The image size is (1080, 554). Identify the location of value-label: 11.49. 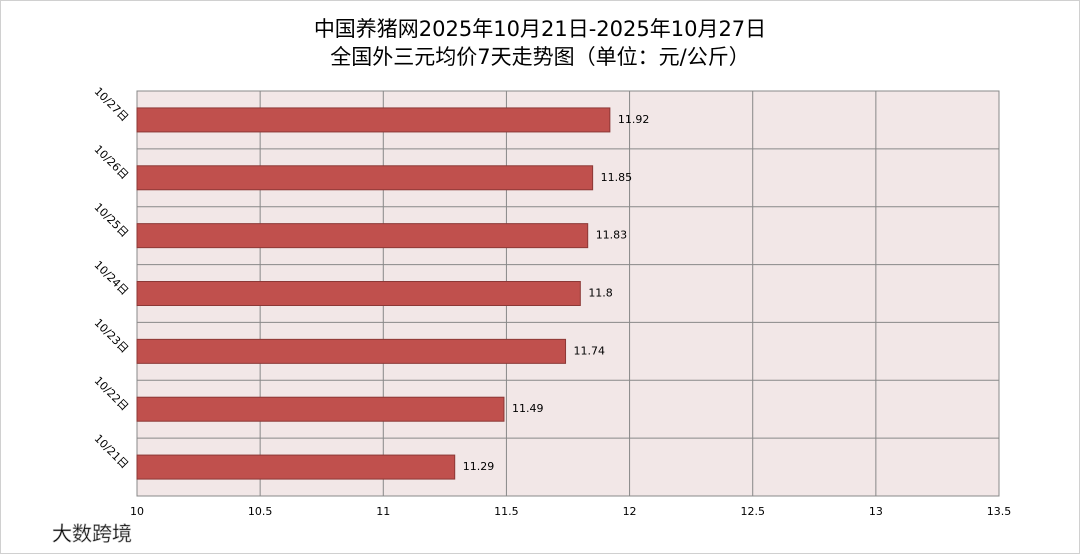
(527, 408).